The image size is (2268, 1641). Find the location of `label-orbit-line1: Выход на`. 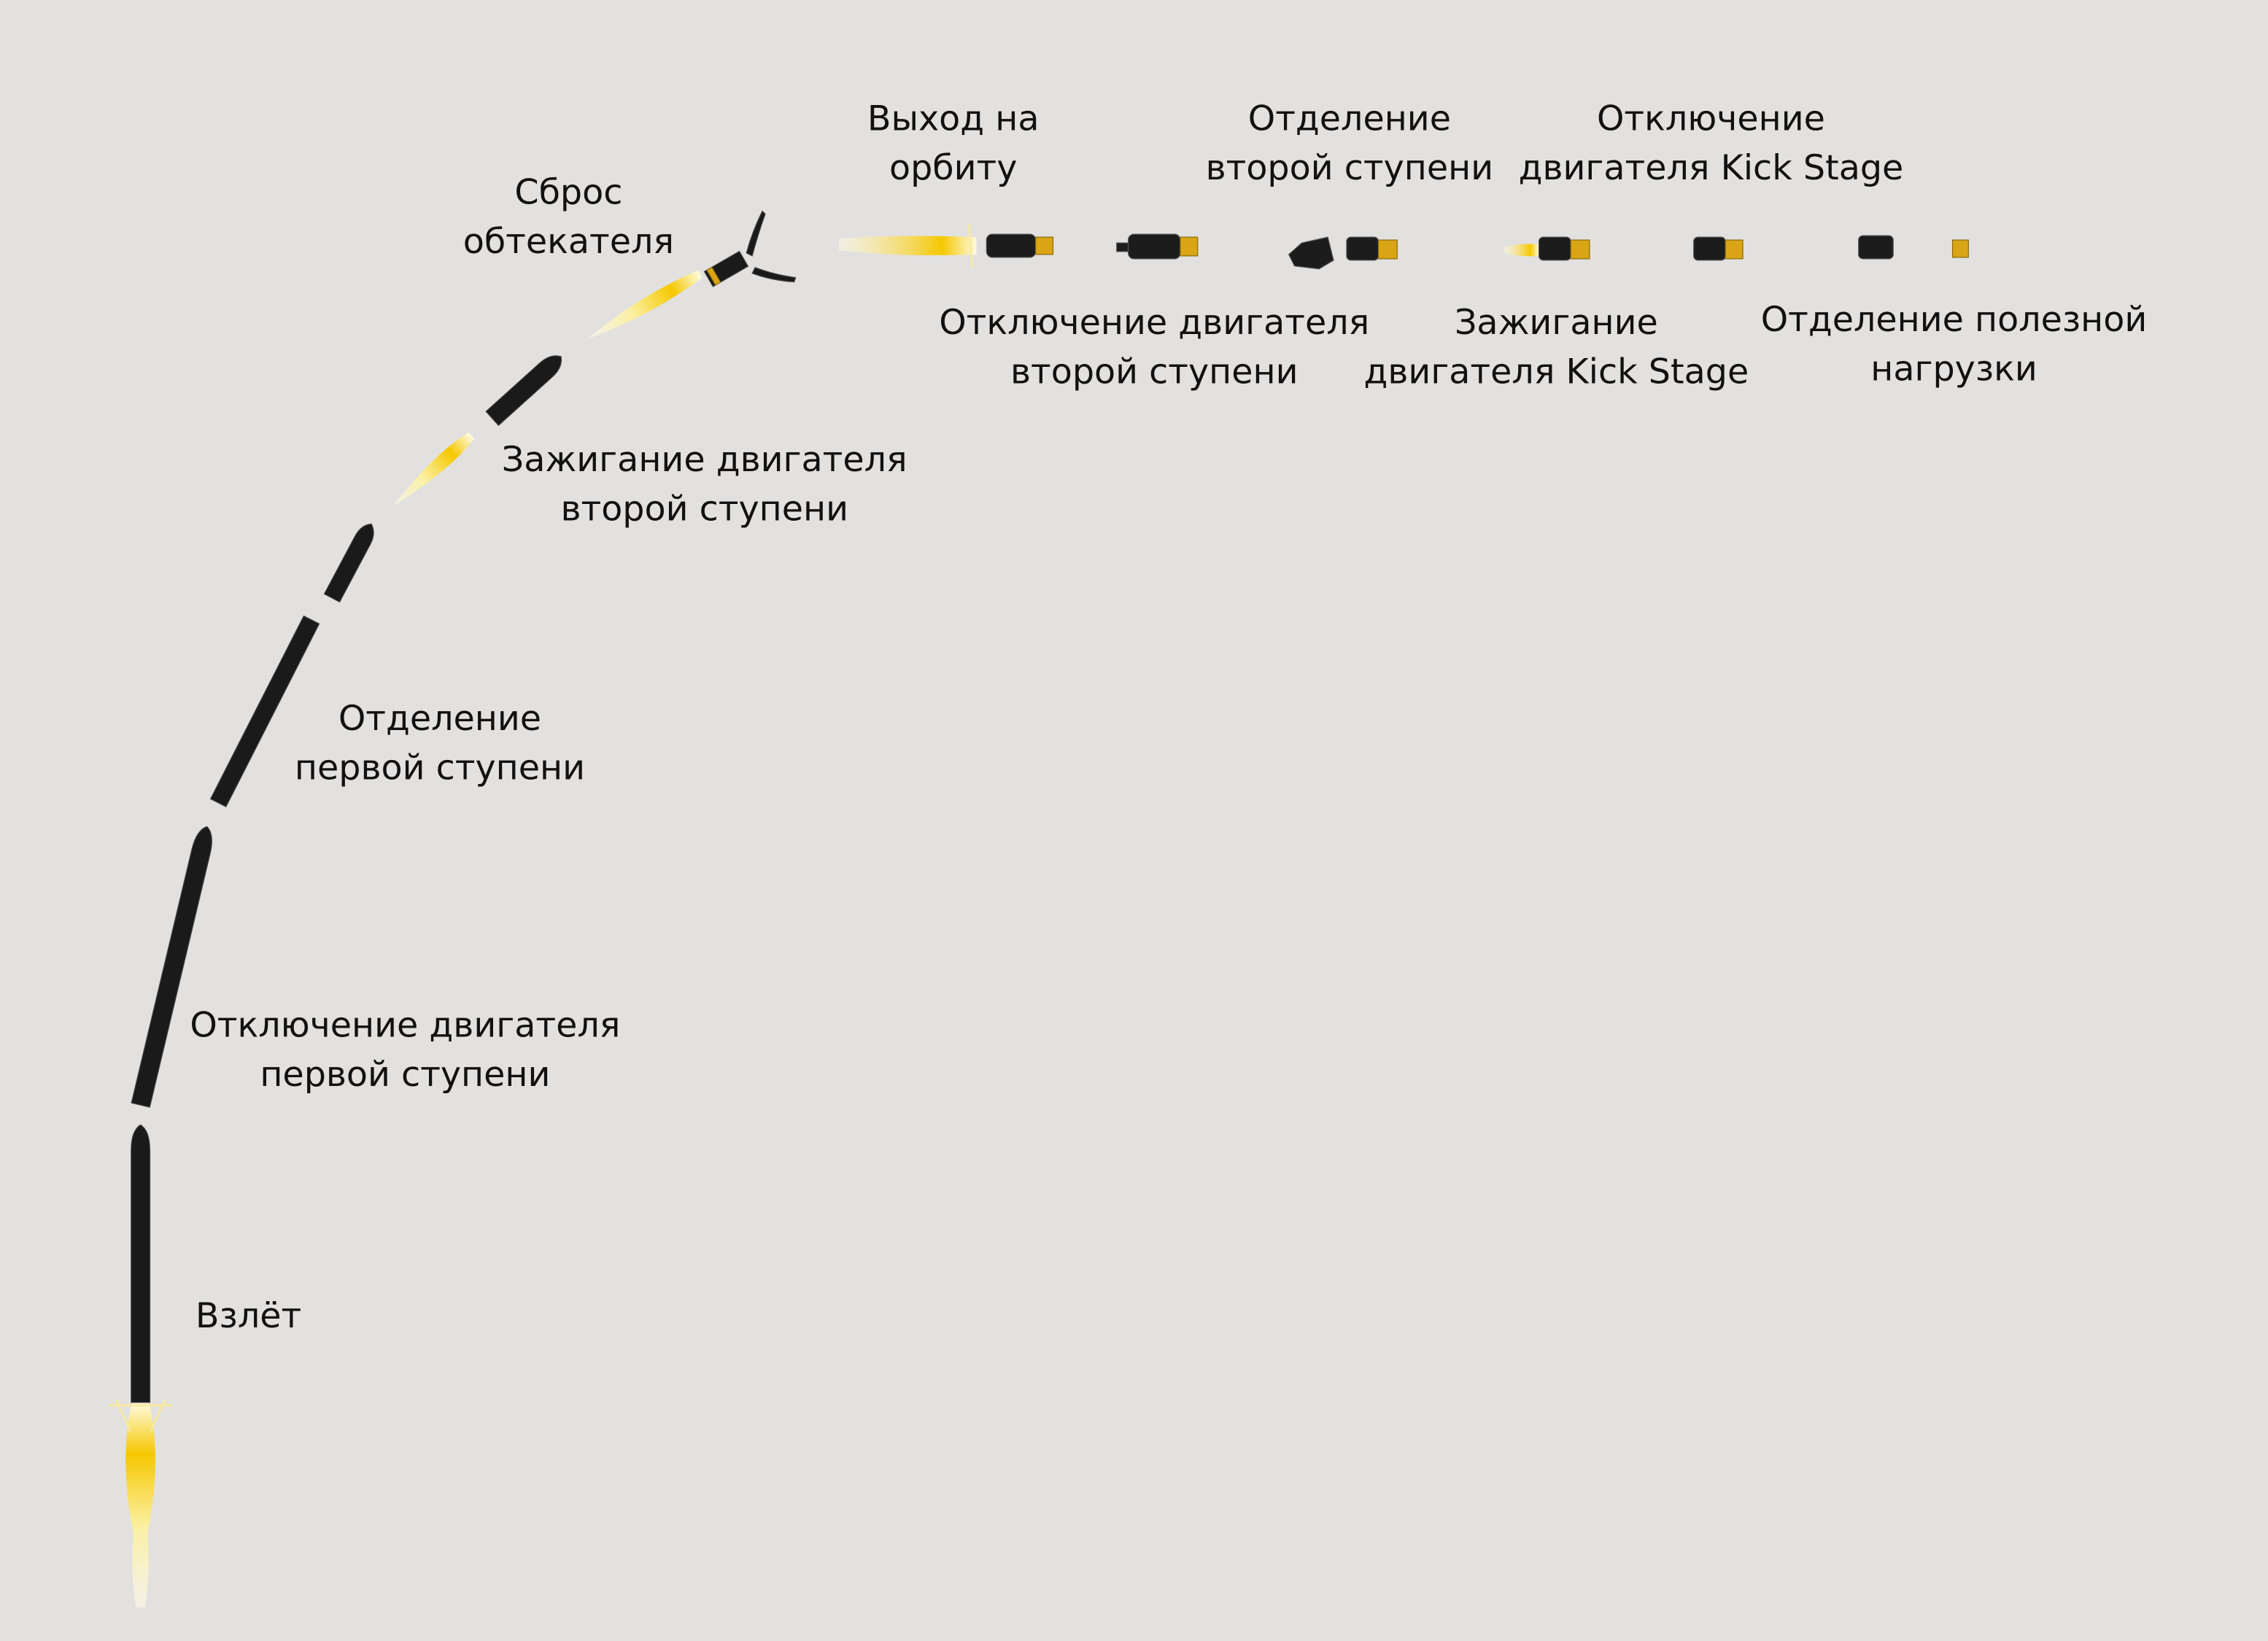

label-orbit-line1: Выход на is located at coordinates (953, 118).